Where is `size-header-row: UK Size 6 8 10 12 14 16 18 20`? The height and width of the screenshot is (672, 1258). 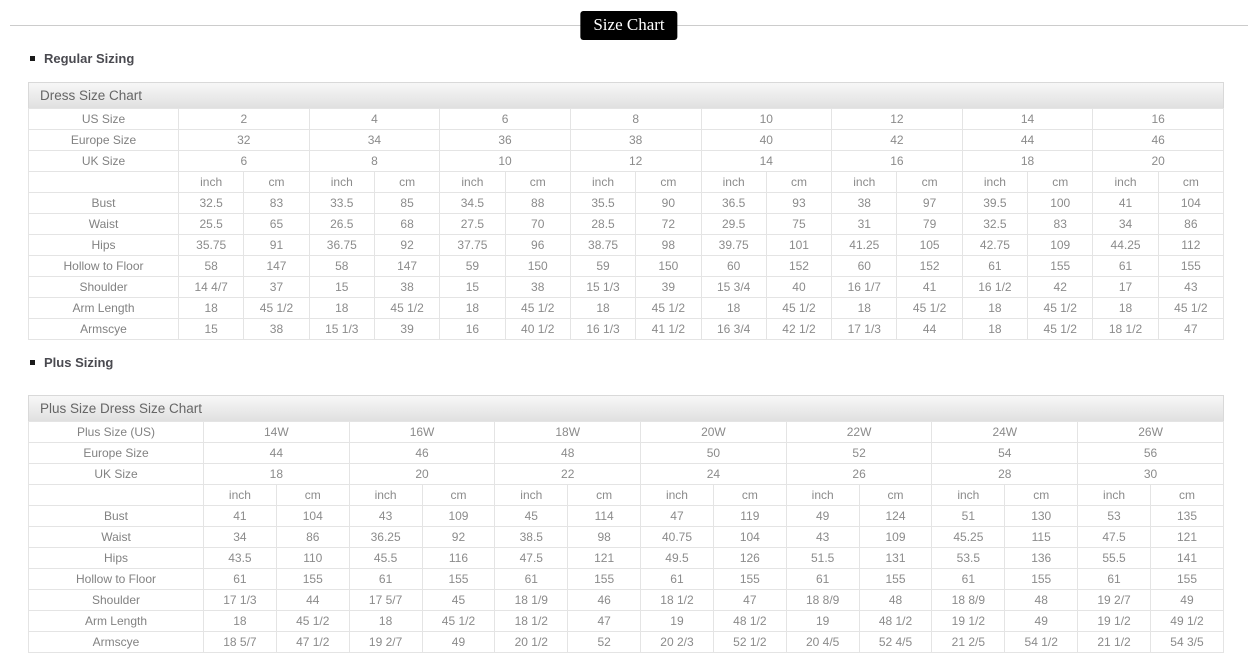 size-header-row: UK Size 6 8 10 12 14 16 18 20 is located at coordinates (626, 161).